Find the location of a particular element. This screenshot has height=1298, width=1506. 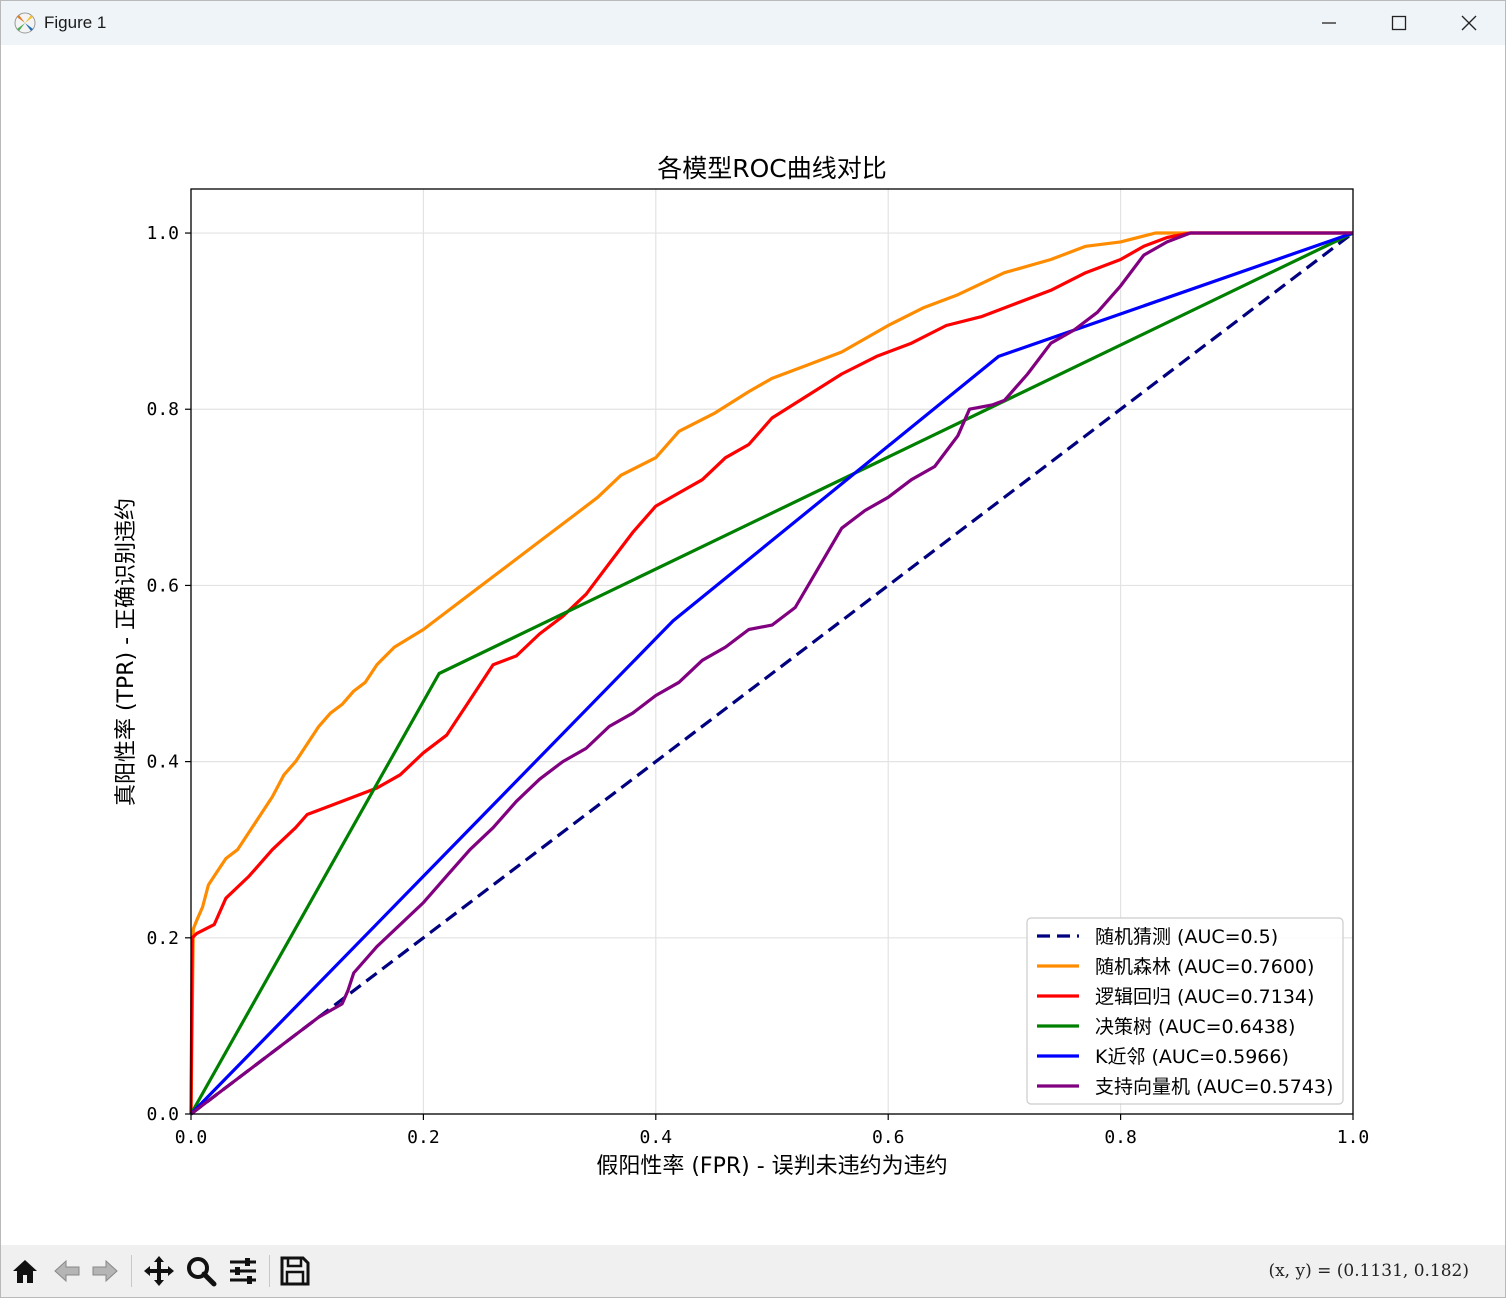

zoom-icon is located at coordinates (202, 1272).